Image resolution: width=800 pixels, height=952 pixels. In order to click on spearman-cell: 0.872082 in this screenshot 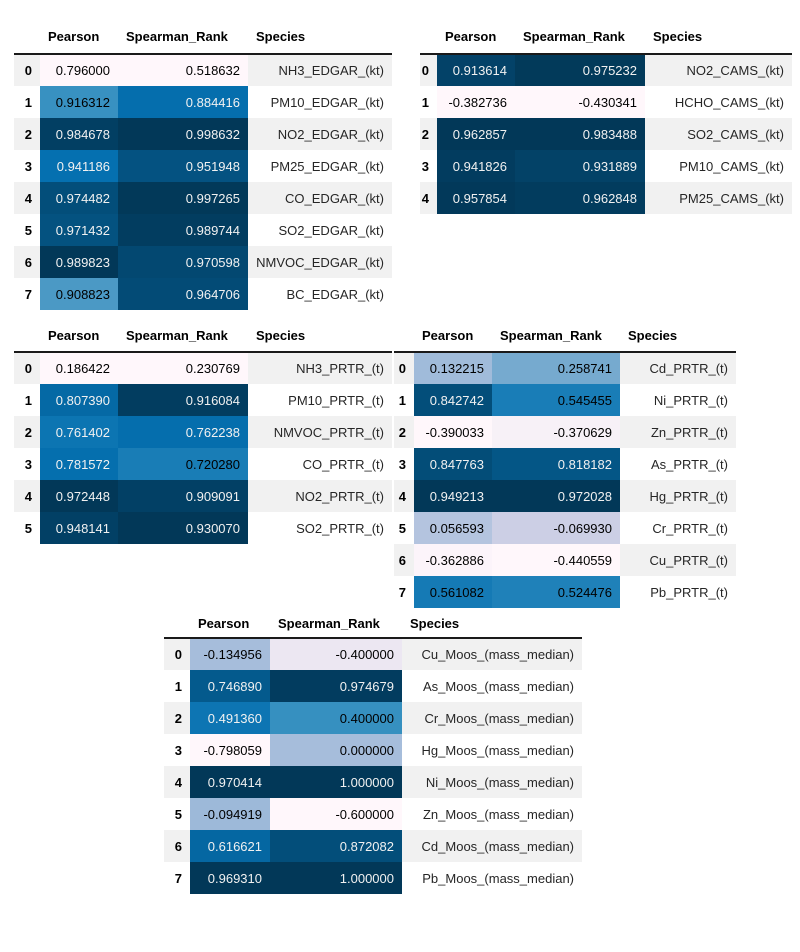, I will do `click(336, 846)`.